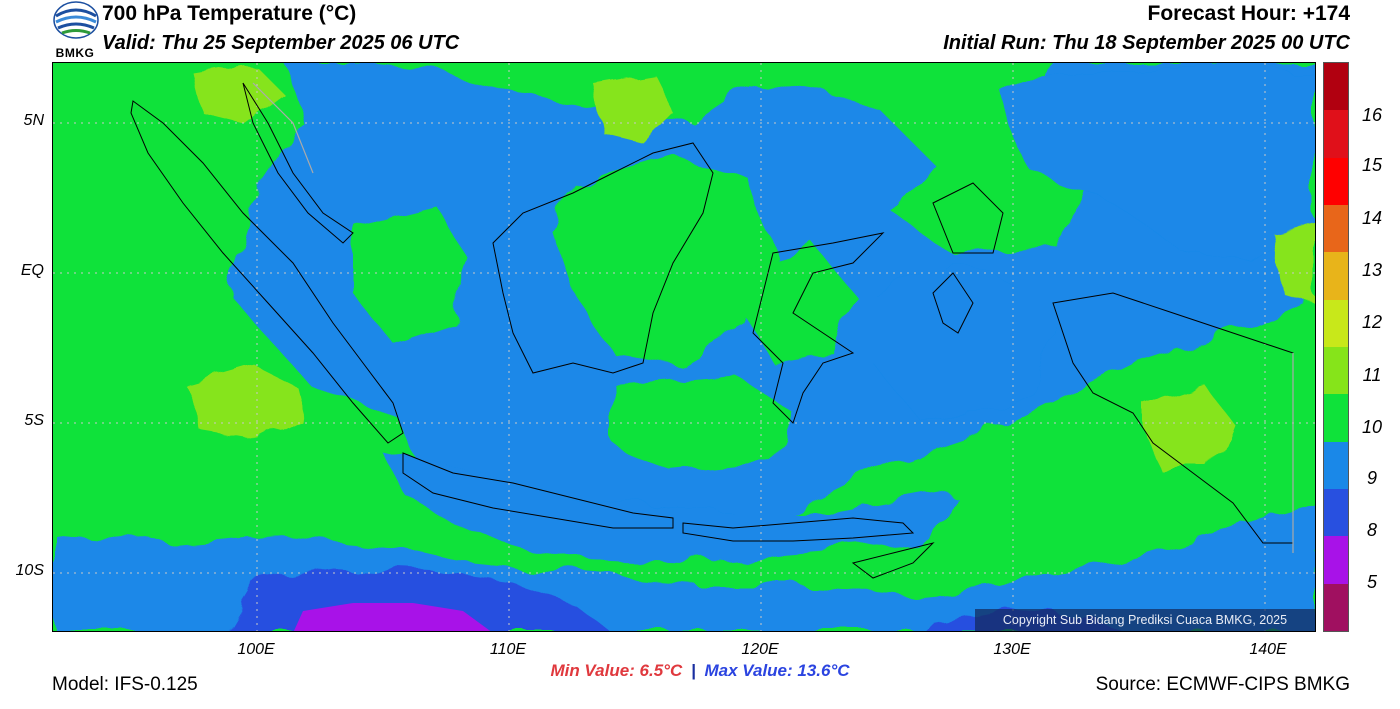 The image size is (1400, 709). Describe the element at coordinates (1372, 218) in the screenshot. I see `colorbar-label: 14` at that location.